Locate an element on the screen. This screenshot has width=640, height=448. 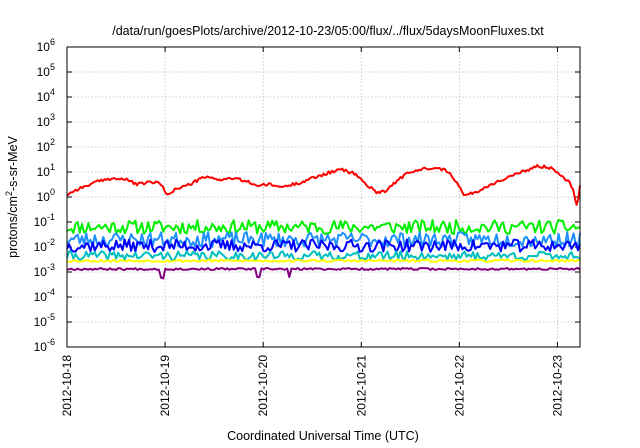
y-tick-label: 10⁴ is located at coordinates (46, 95).